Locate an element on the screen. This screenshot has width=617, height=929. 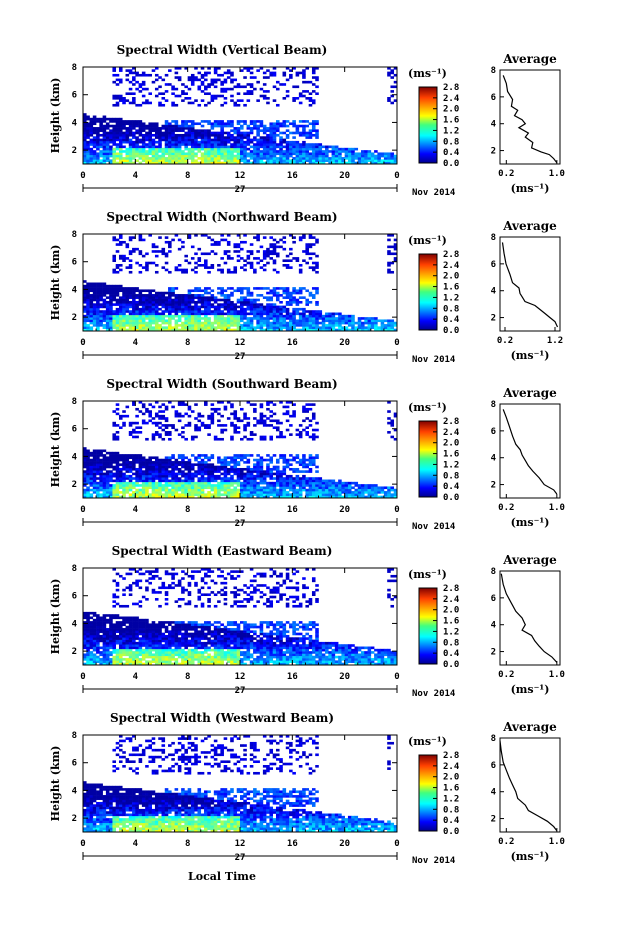
date-day-label: 27 is located at coordinates (240, 357).